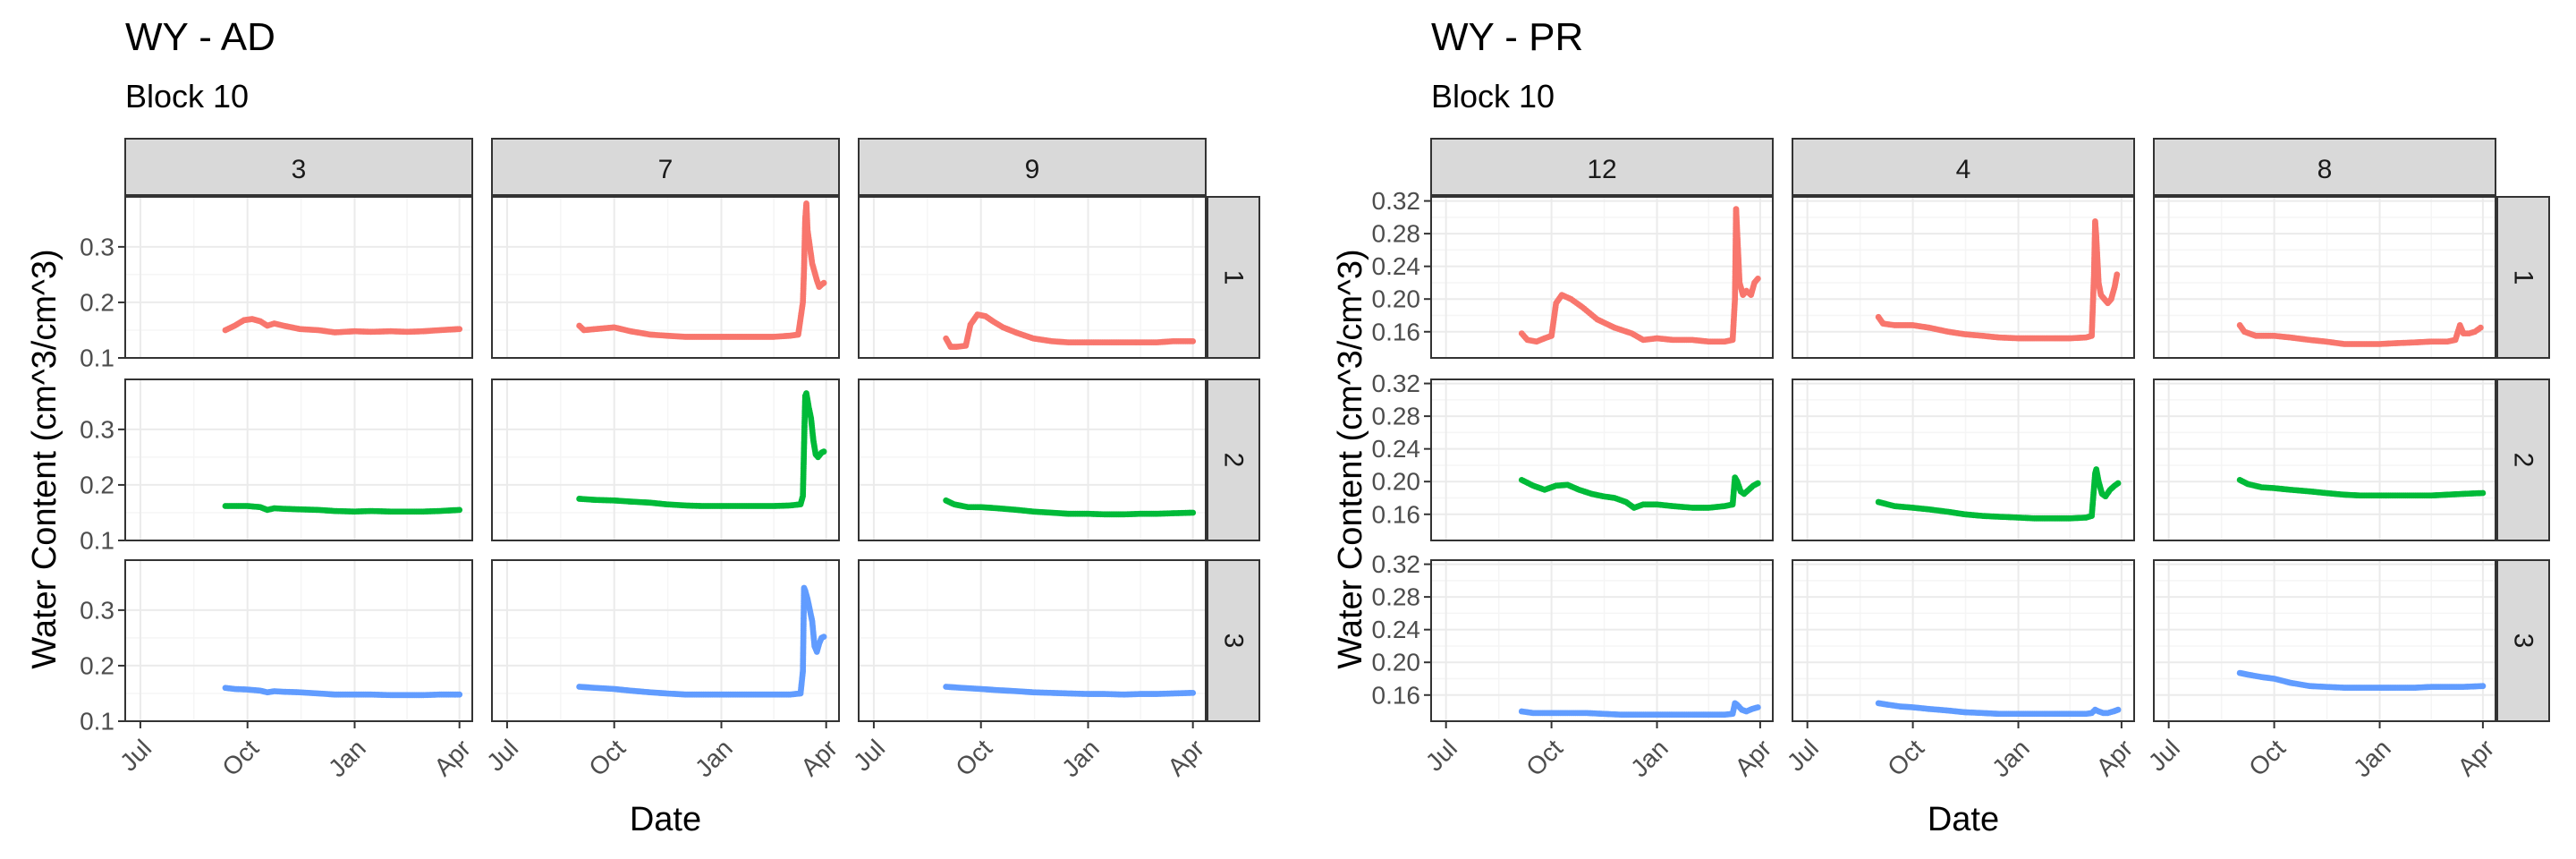  I want to click on column-strip-label: 9, so click(1032, 169).